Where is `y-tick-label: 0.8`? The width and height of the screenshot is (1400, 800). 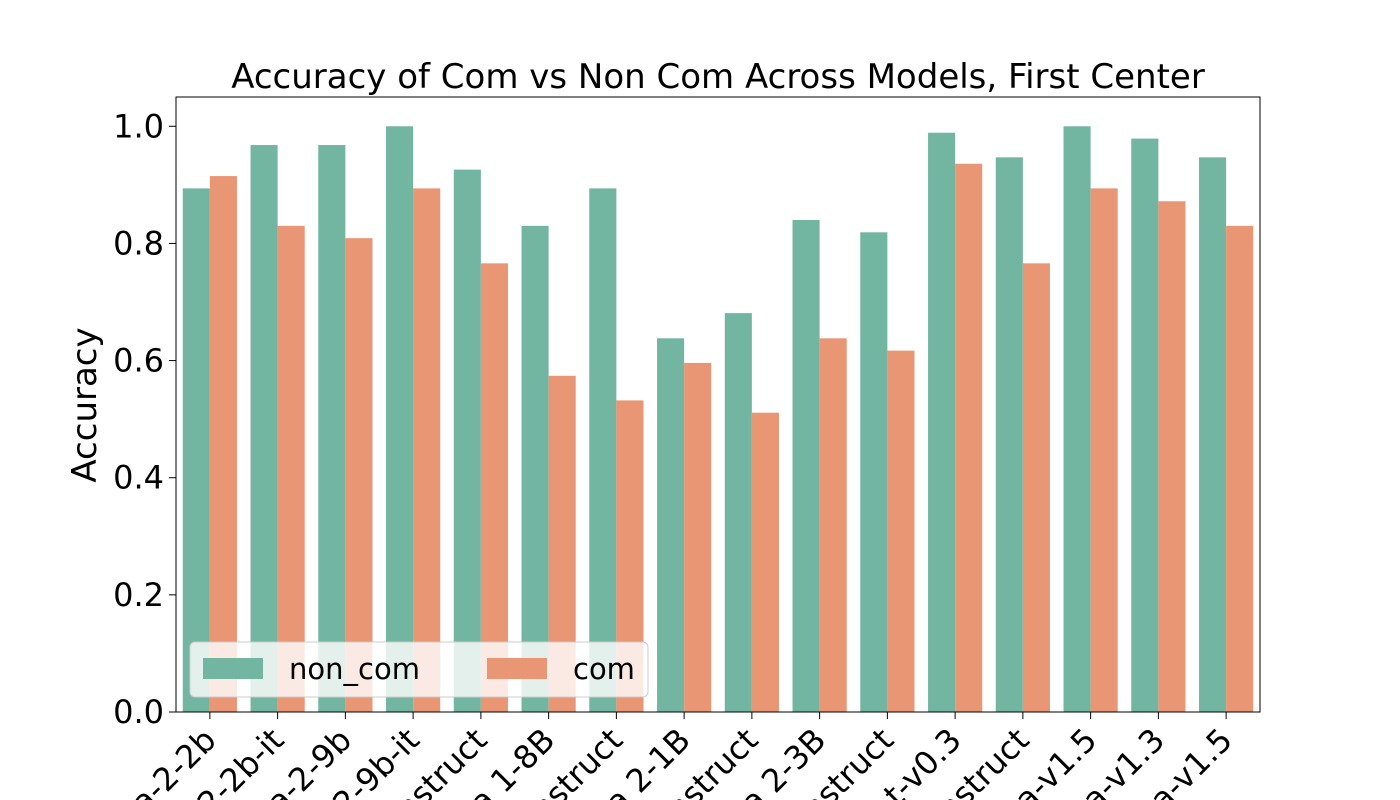
y-tick-label: 0.8 is located at coordinates (138, 243).